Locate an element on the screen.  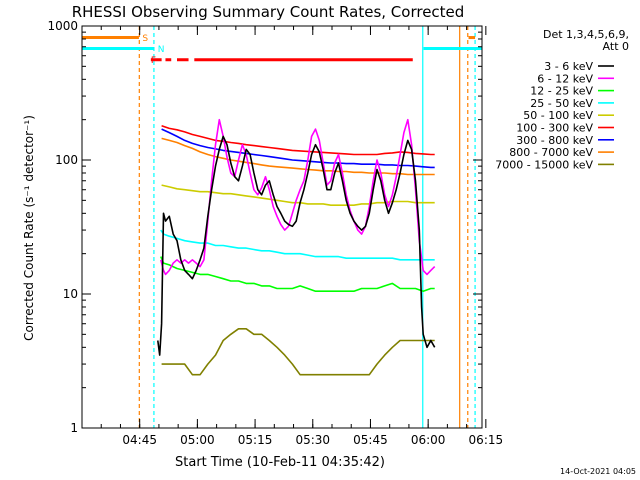
series-line-6-12-kev is located at coordinates (298, 197).